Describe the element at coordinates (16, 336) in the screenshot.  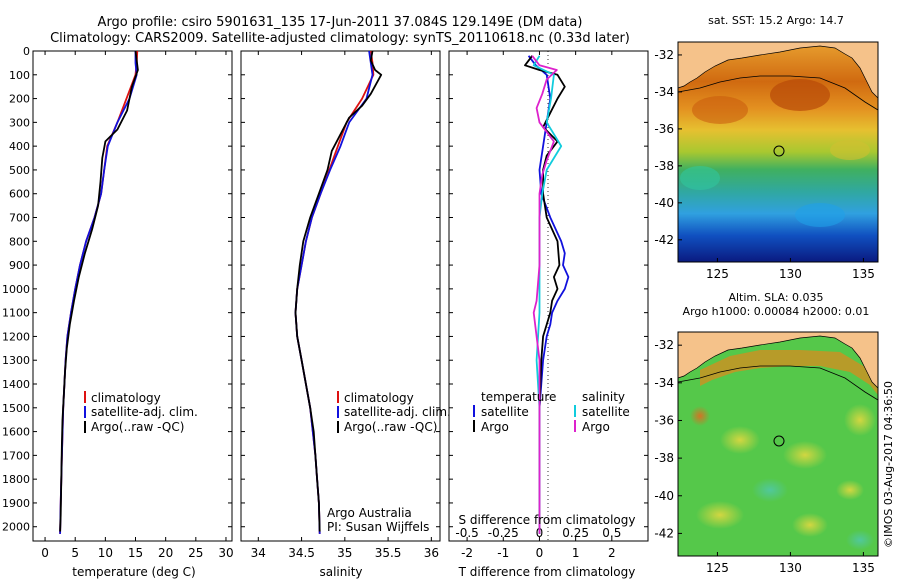
I see `y-tick-label: 1200` at that location.